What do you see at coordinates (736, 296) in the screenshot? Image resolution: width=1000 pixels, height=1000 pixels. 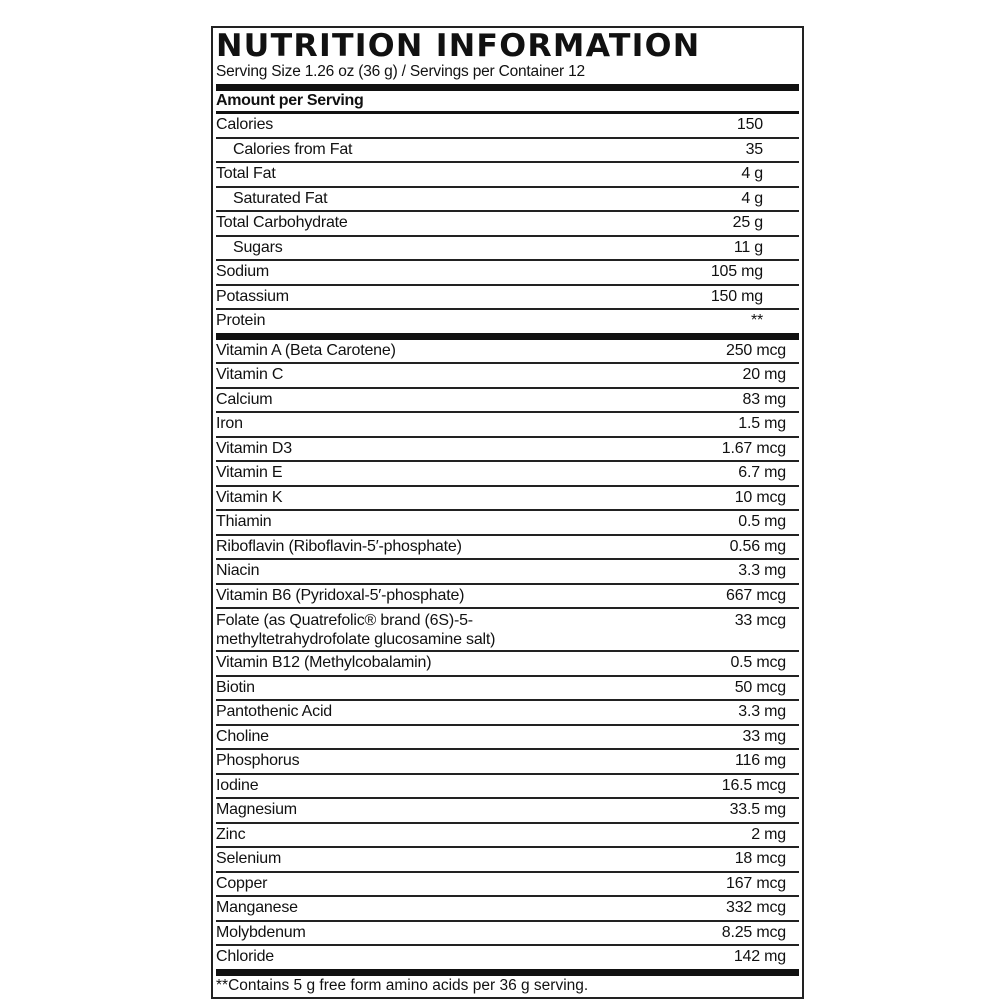 I see `nutrient-amount: 150 mg` at bounding box center [736, 296].